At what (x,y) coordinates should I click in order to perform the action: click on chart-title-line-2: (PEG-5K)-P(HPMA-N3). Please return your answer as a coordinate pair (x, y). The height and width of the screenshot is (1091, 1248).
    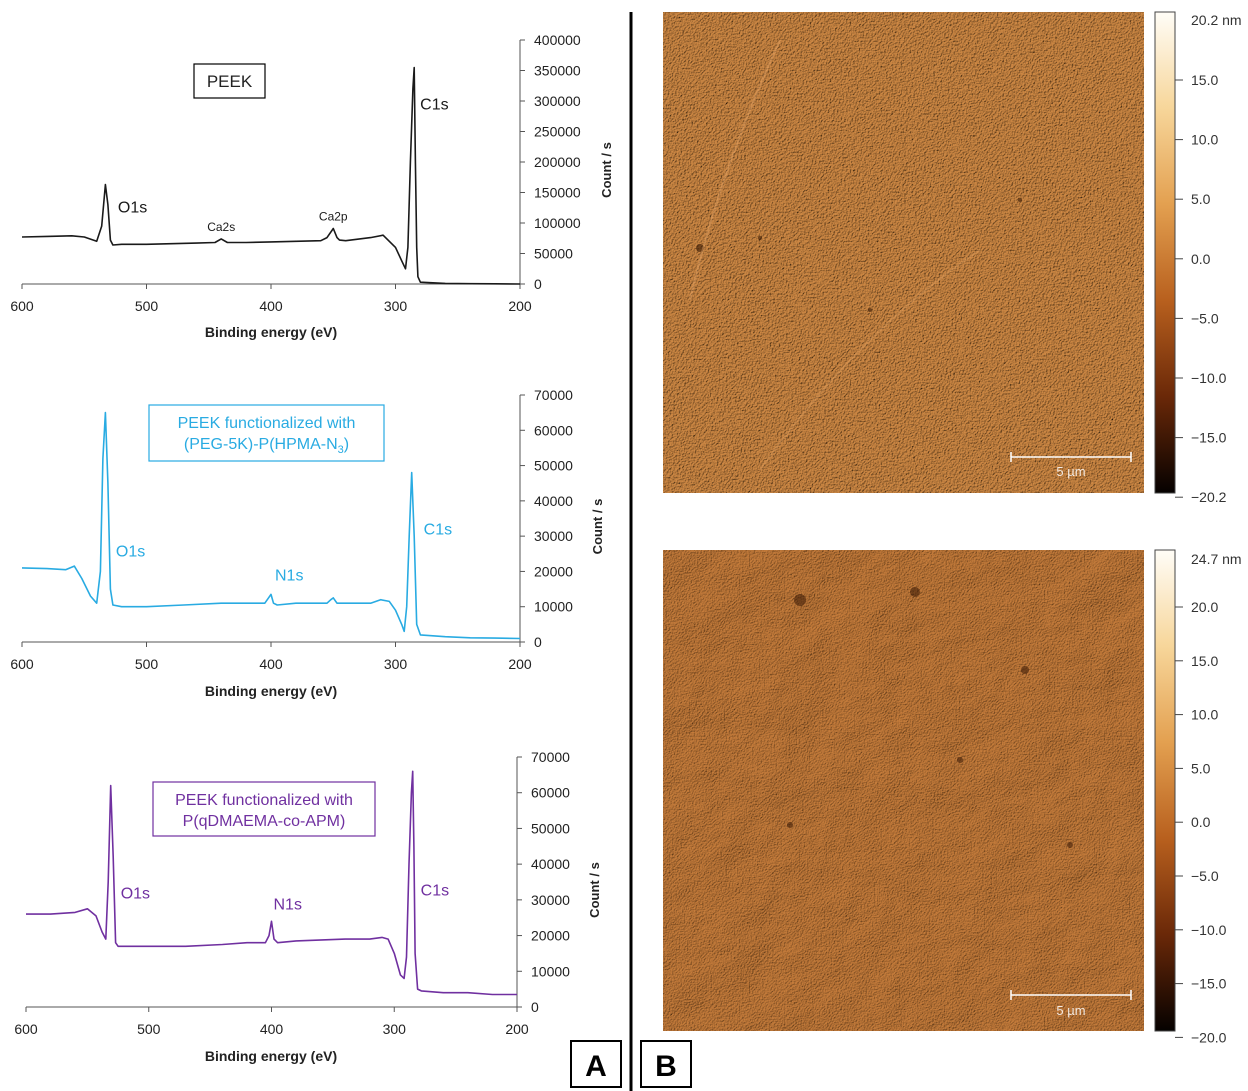
    Looking at the image, I should click on (266, 446).